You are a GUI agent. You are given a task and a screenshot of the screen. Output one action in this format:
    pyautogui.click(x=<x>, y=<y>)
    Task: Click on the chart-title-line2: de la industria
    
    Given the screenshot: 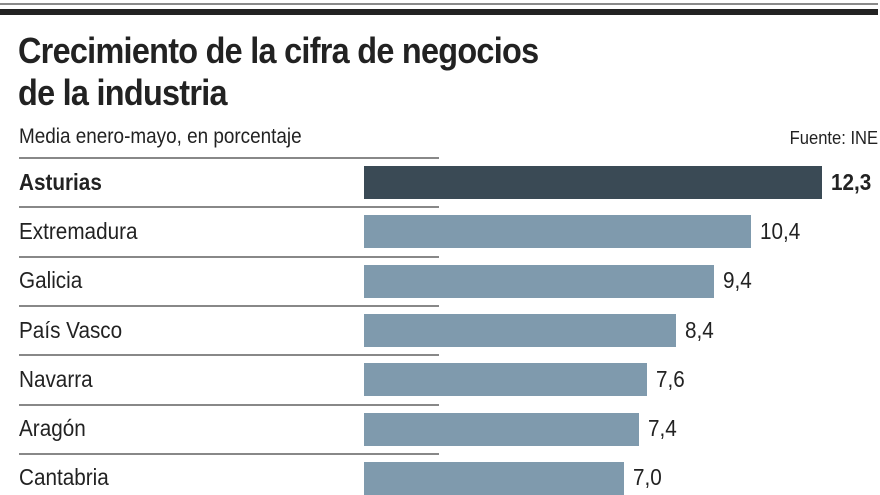 What is the action you would take?
    pyautogui.click(x=123, y=92)
    